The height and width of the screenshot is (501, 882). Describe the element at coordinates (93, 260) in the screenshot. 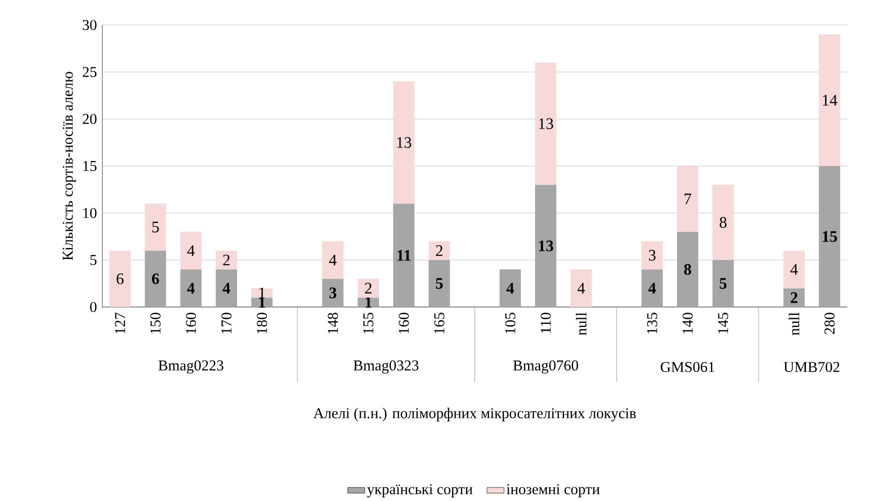

I see `y-tick-label: 5` at that location.